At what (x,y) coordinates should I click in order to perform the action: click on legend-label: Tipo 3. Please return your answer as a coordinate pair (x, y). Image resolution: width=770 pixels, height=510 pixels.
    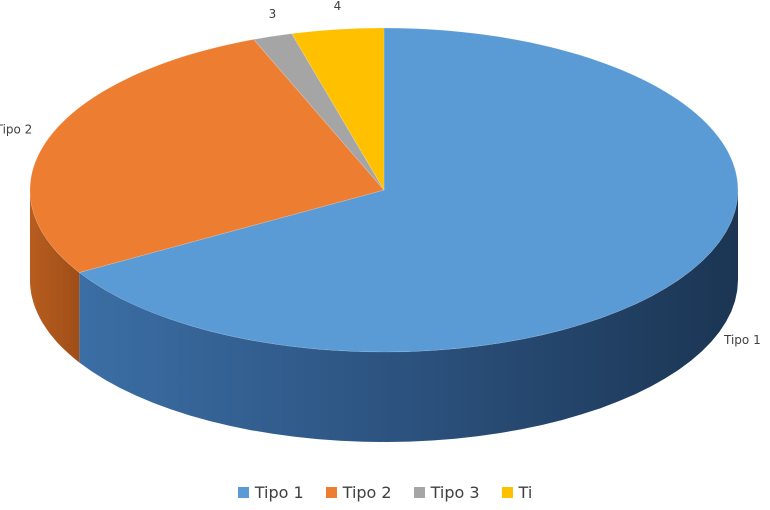
    Looking at the image, I should click on (455, 492).